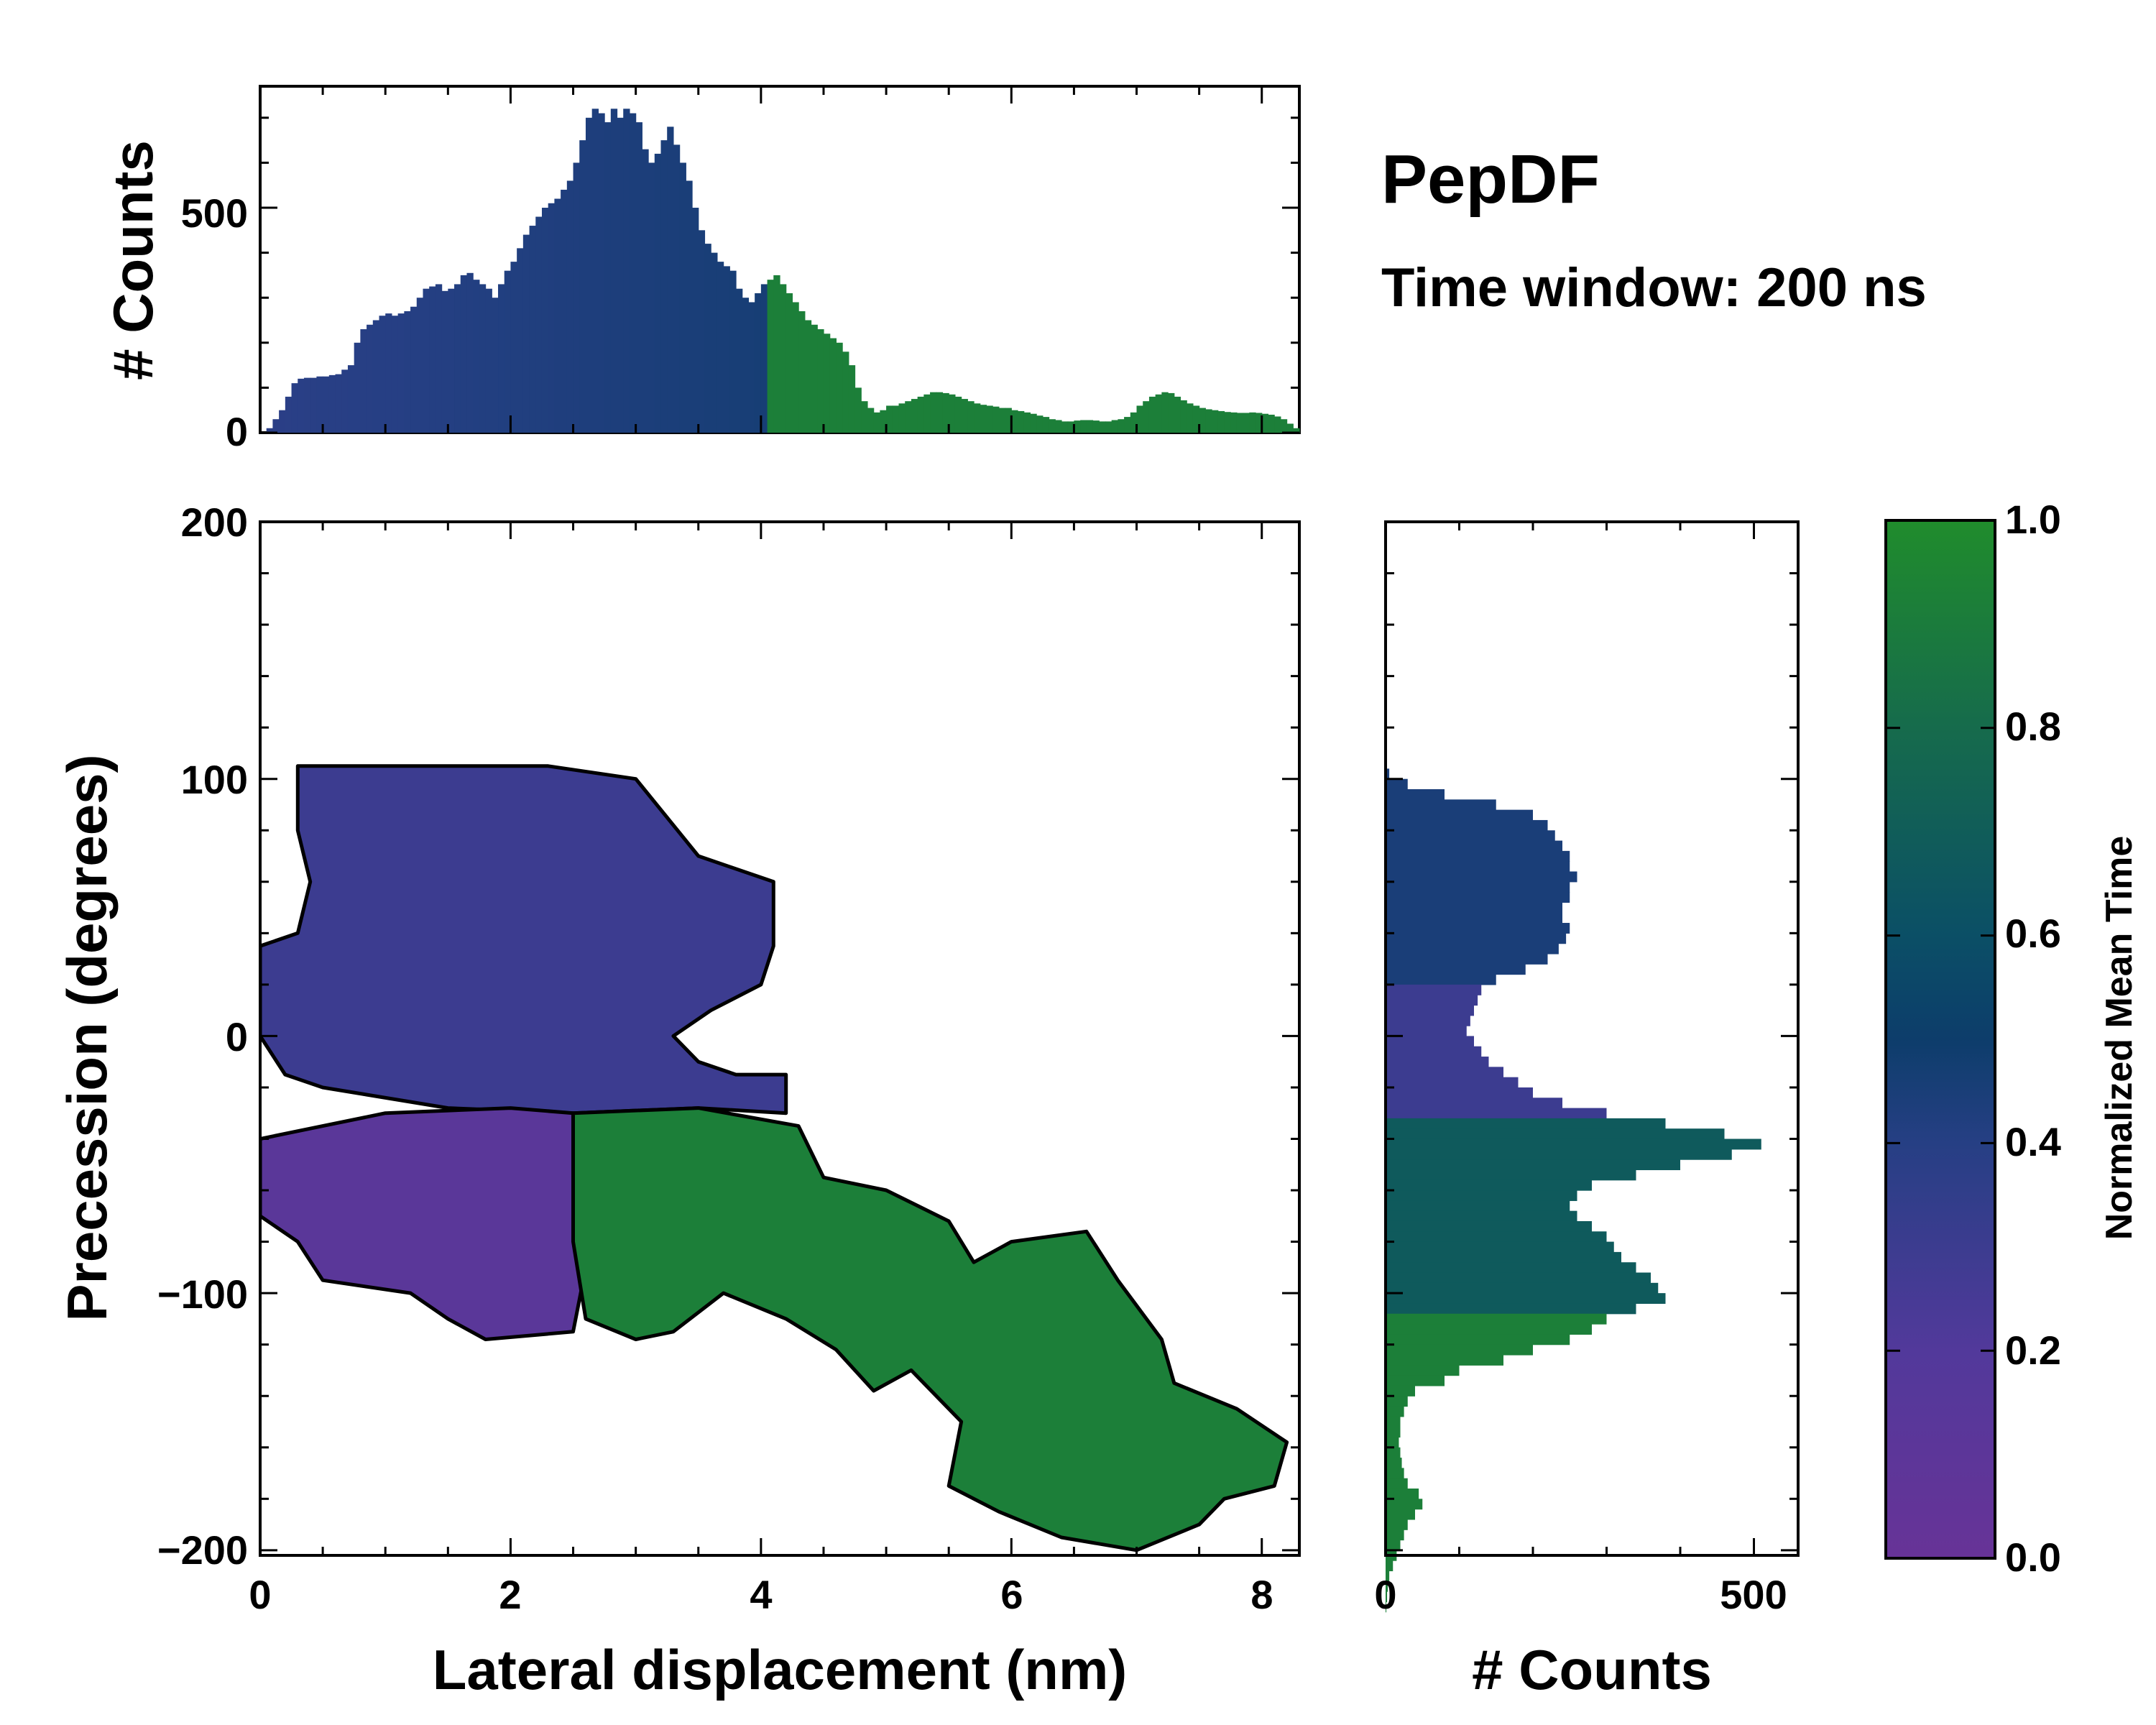 The width and height of the screenshot is (2156, 1725). I want to click on colorbar-ticks, so click(1940, 1039).